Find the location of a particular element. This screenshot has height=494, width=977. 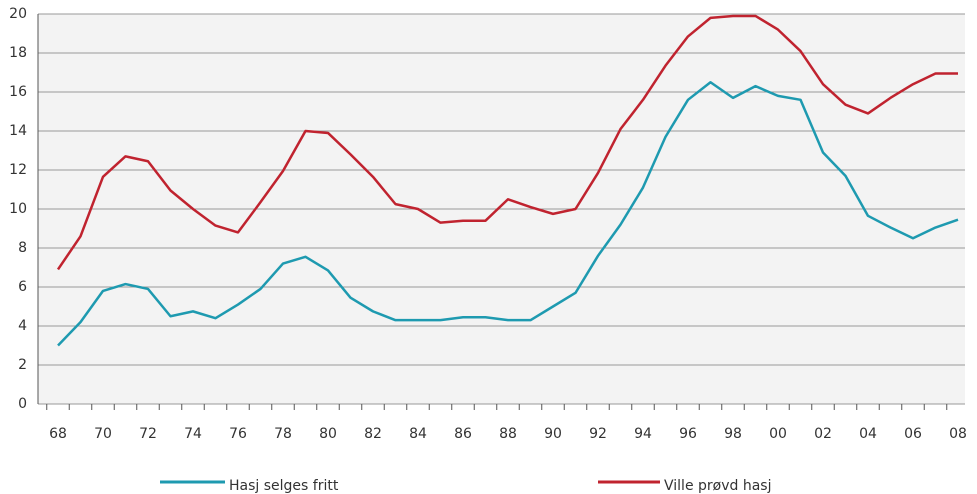

x-tick-label: 90 is located at coordinates (553, 434).